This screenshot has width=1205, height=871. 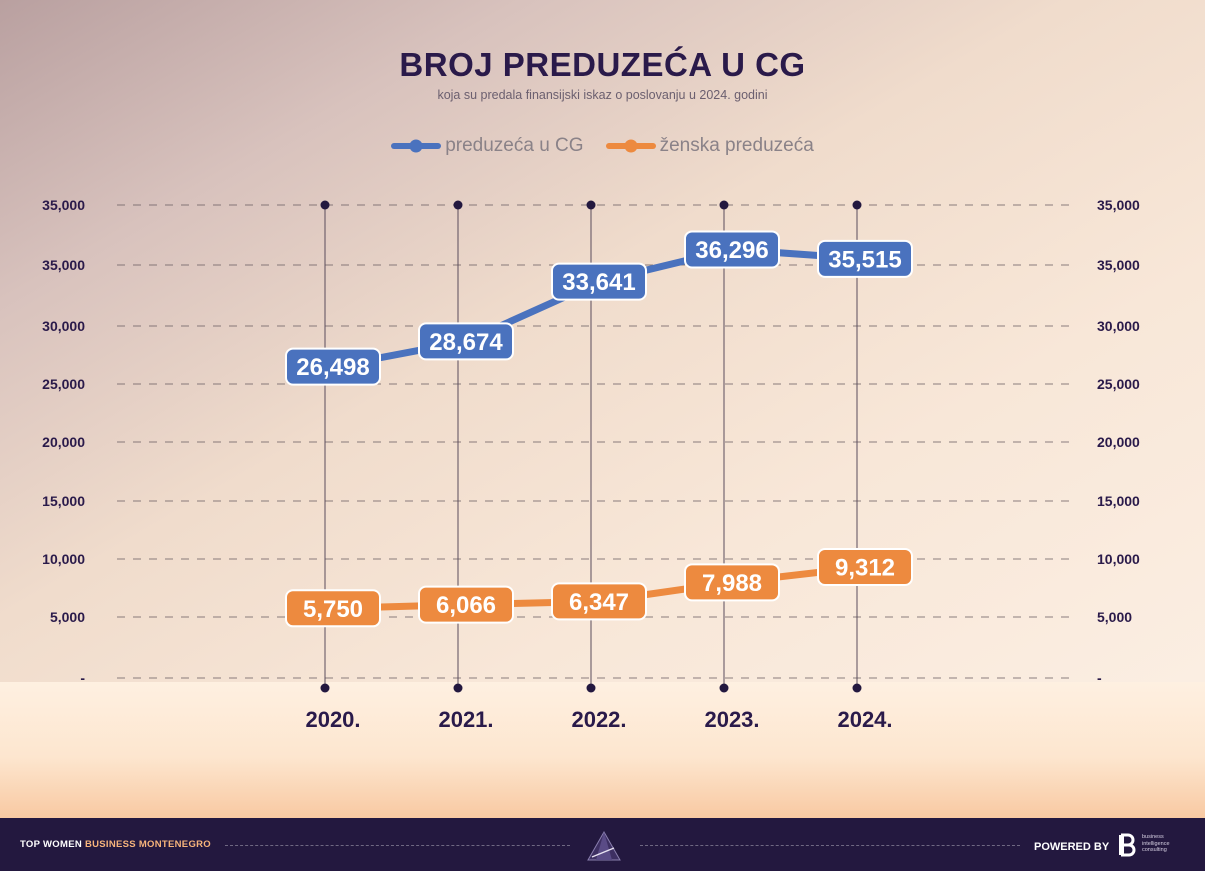 What do you see at coordinates (82, 678) in the screenshot?
I see `y-tick-label-left: -` at bounding box center [82, 678].